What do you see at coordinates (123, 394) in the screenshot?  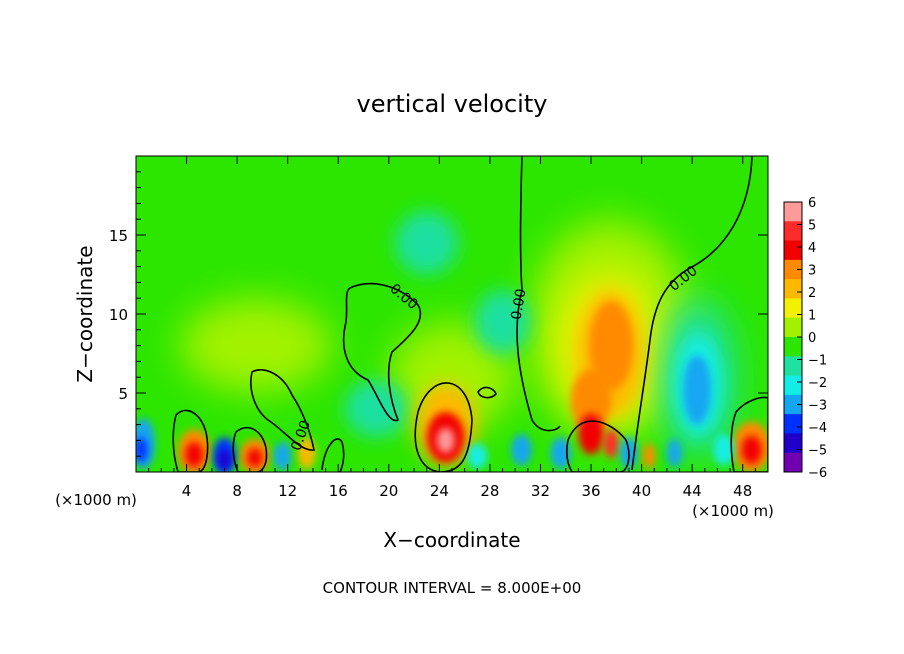 I see `y-tick-label-0: 5` at bounding box center [123, 394].